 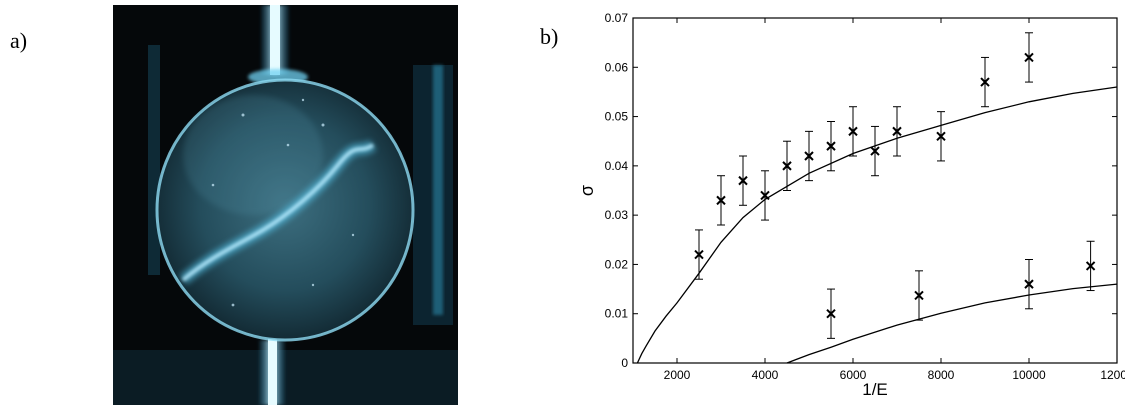 I want to click on y-tick-label: 0, so click(x=624, y=363).